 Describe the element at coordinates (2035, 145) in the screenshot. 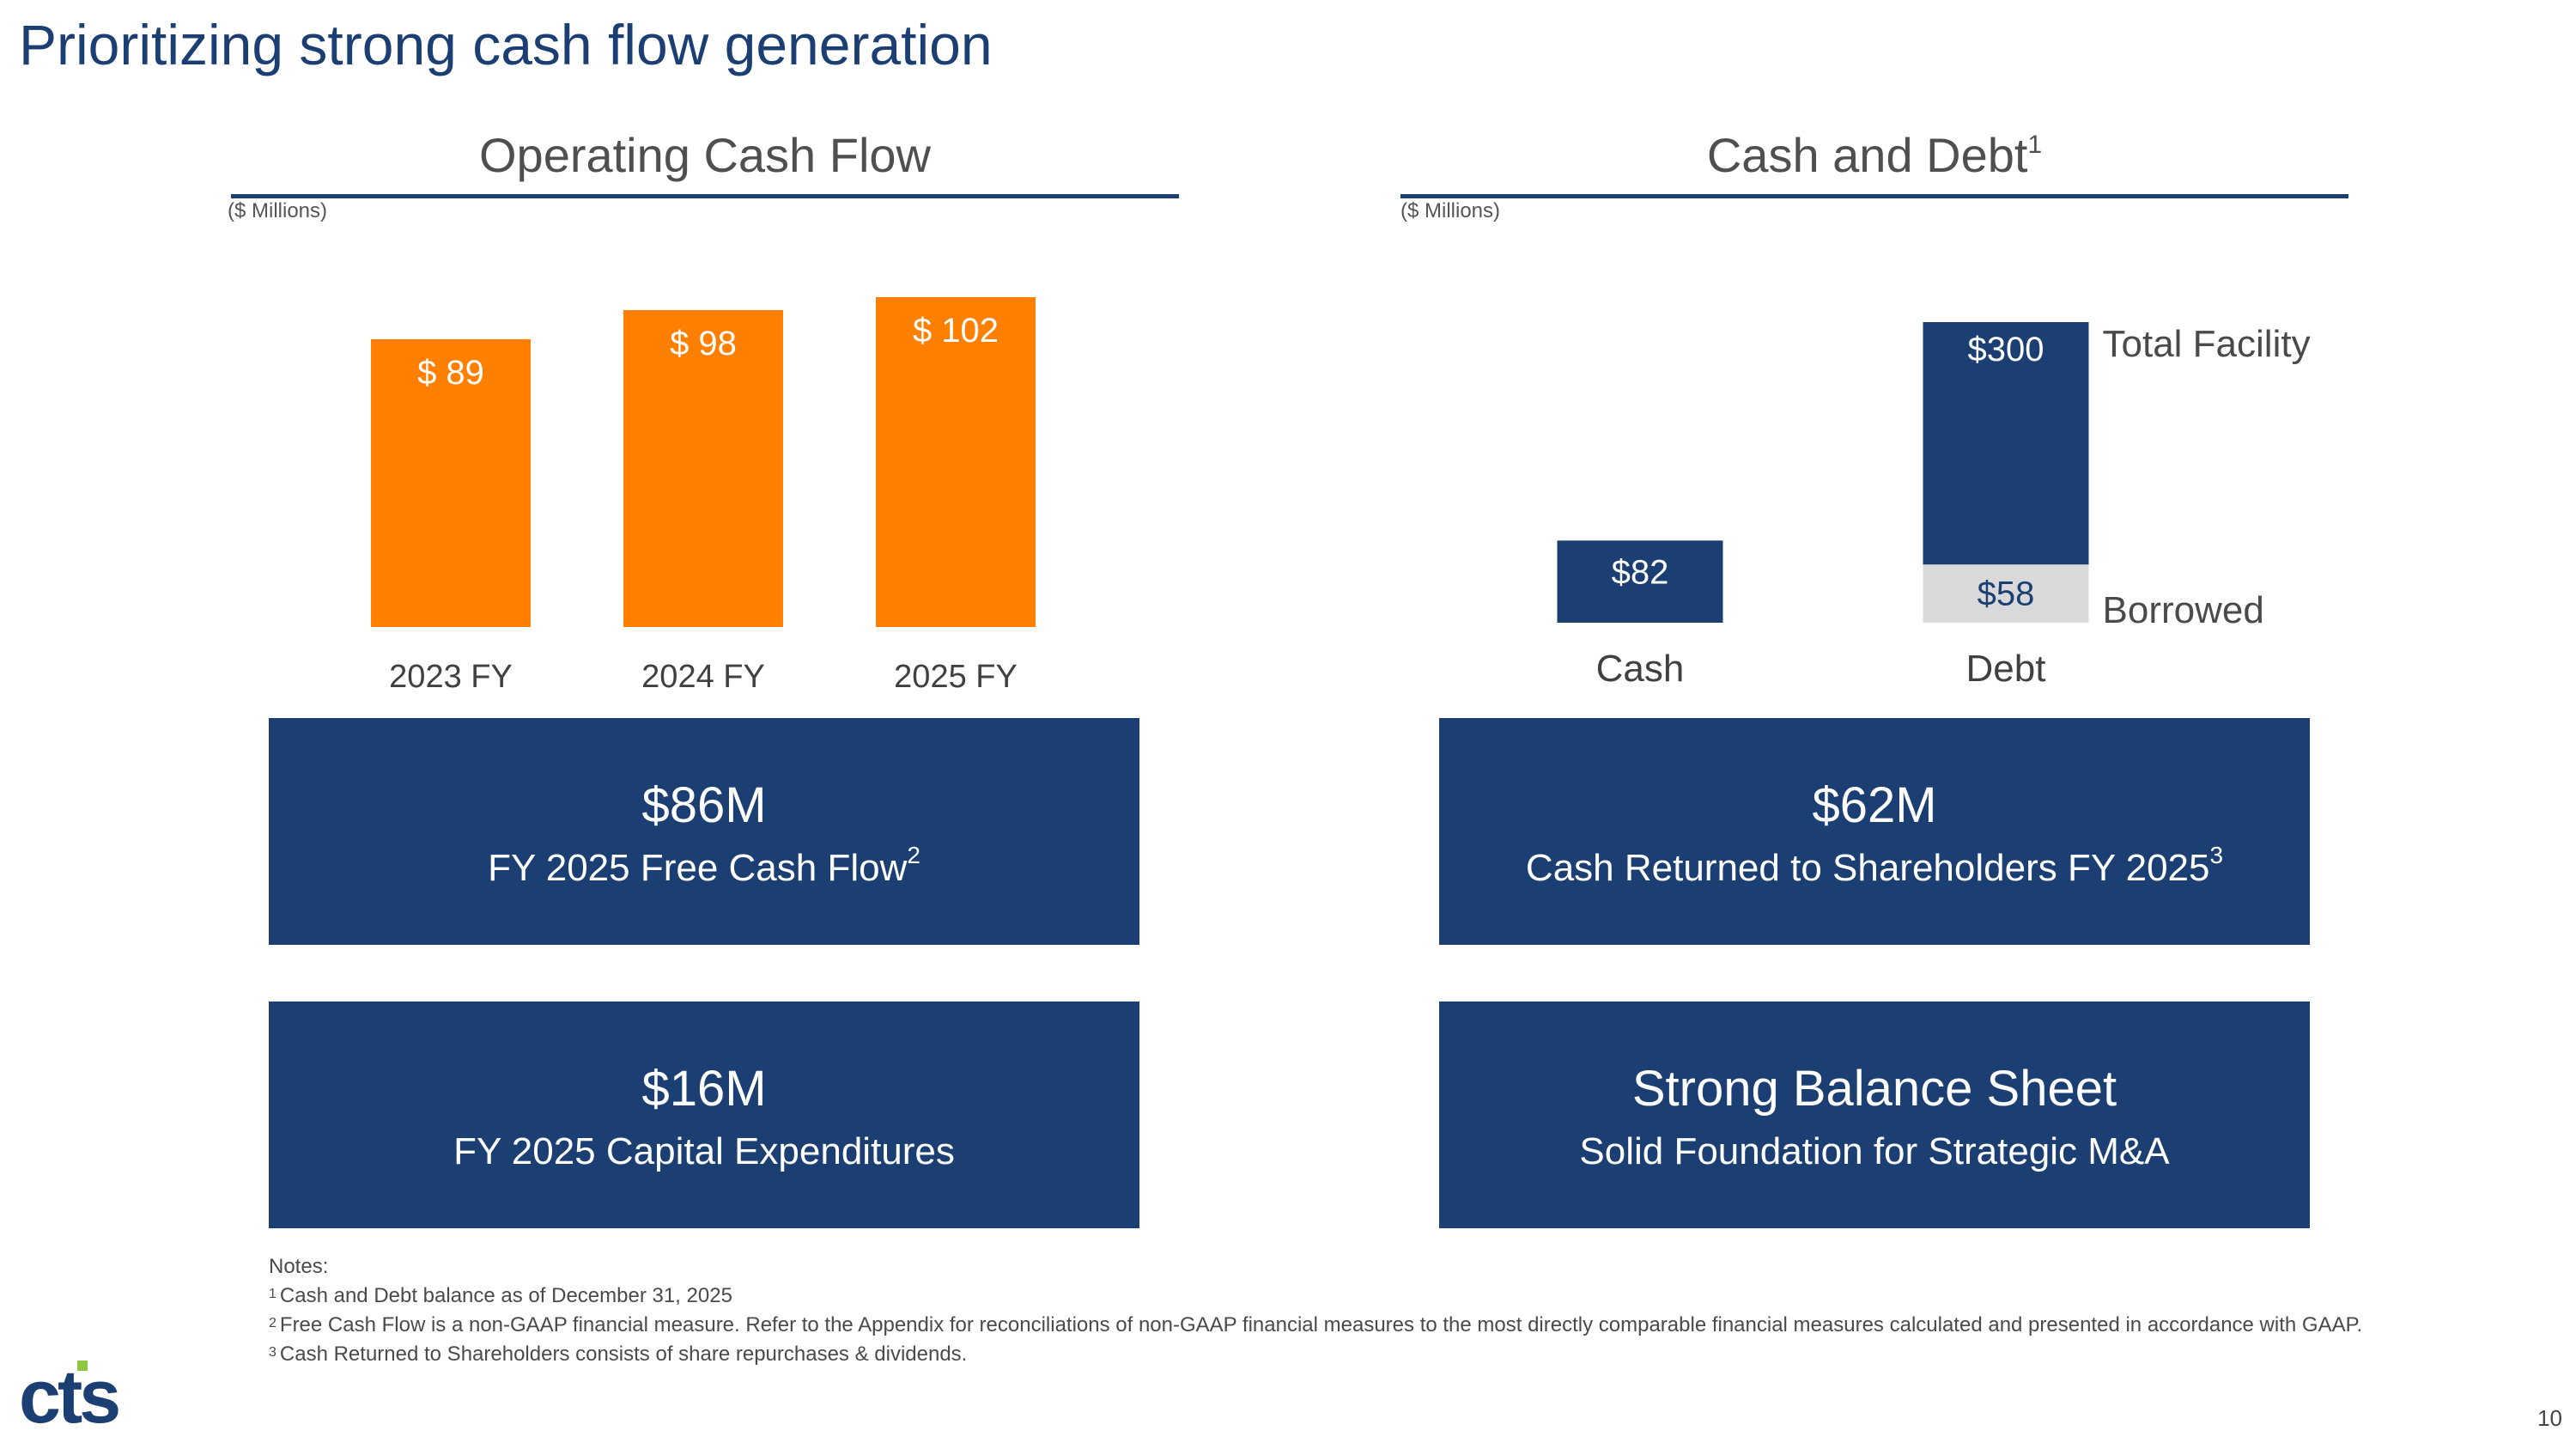

I see `cash-and-debt-footnote-ref: 1` at that location.